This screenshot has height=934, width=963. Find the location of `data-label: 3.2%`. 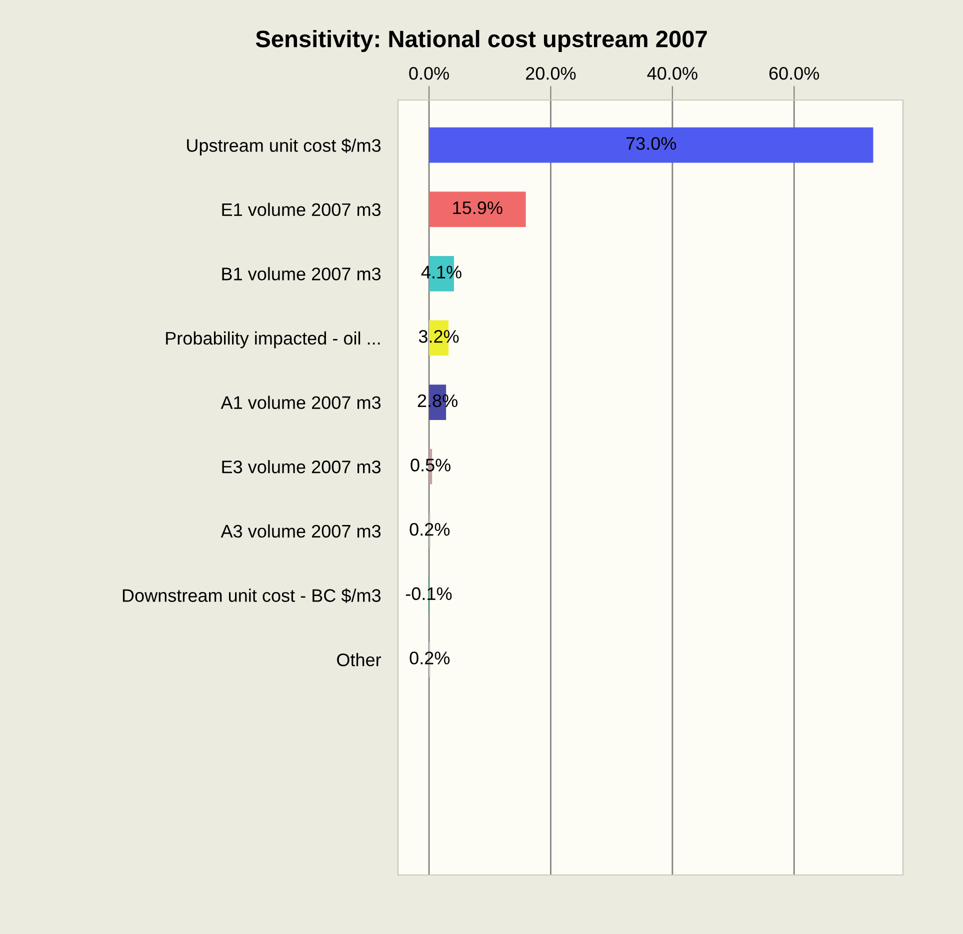

data-label: 3.2% is located at coordinates (438, 336).